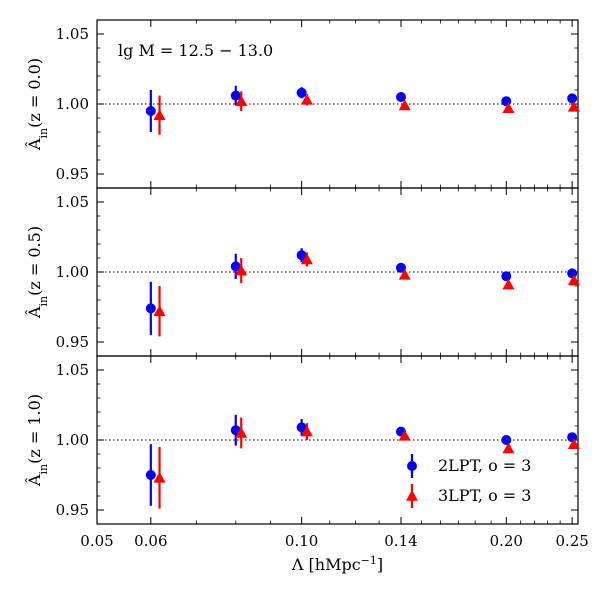 The height and width of the screenshot is (600, 600). I want to click on y-axis-title: Âin(z = 0.0), so click(37, 104).